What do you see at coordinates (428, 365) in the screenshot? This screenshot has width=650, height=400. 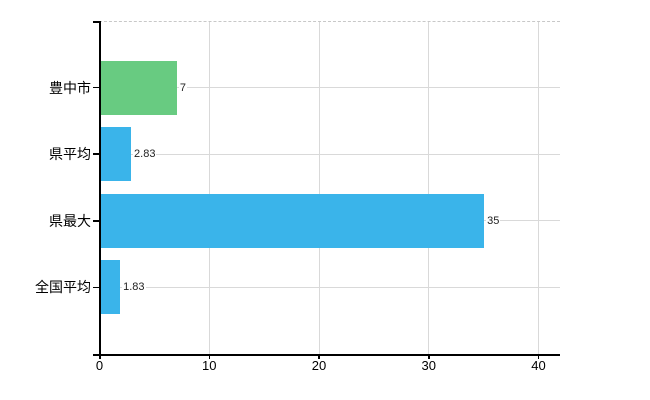 I see `x-axis-tick-label: 30` at bounding box center [428, 365].